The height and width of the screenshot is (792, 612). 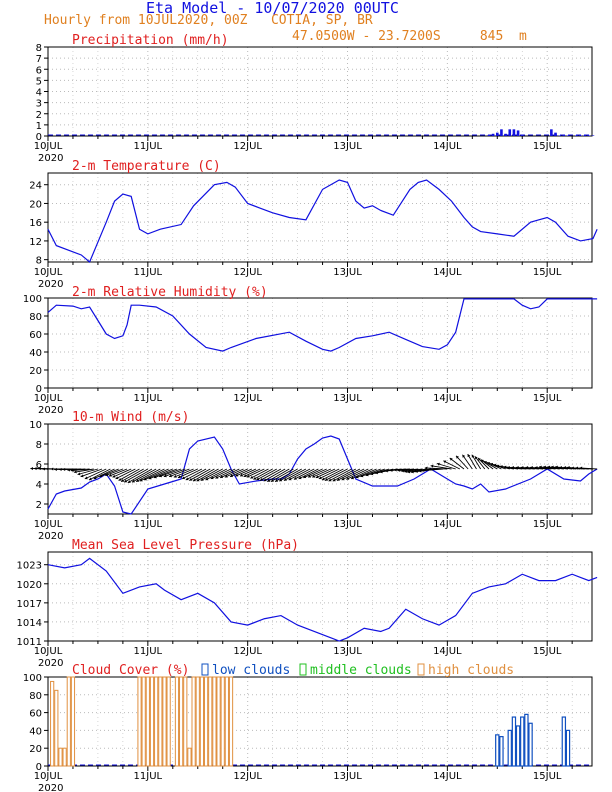 What do you see at coordinates (35, 223) in the screenshot?
I see `y-tick-label: 16` at bounding box center [35, 223].